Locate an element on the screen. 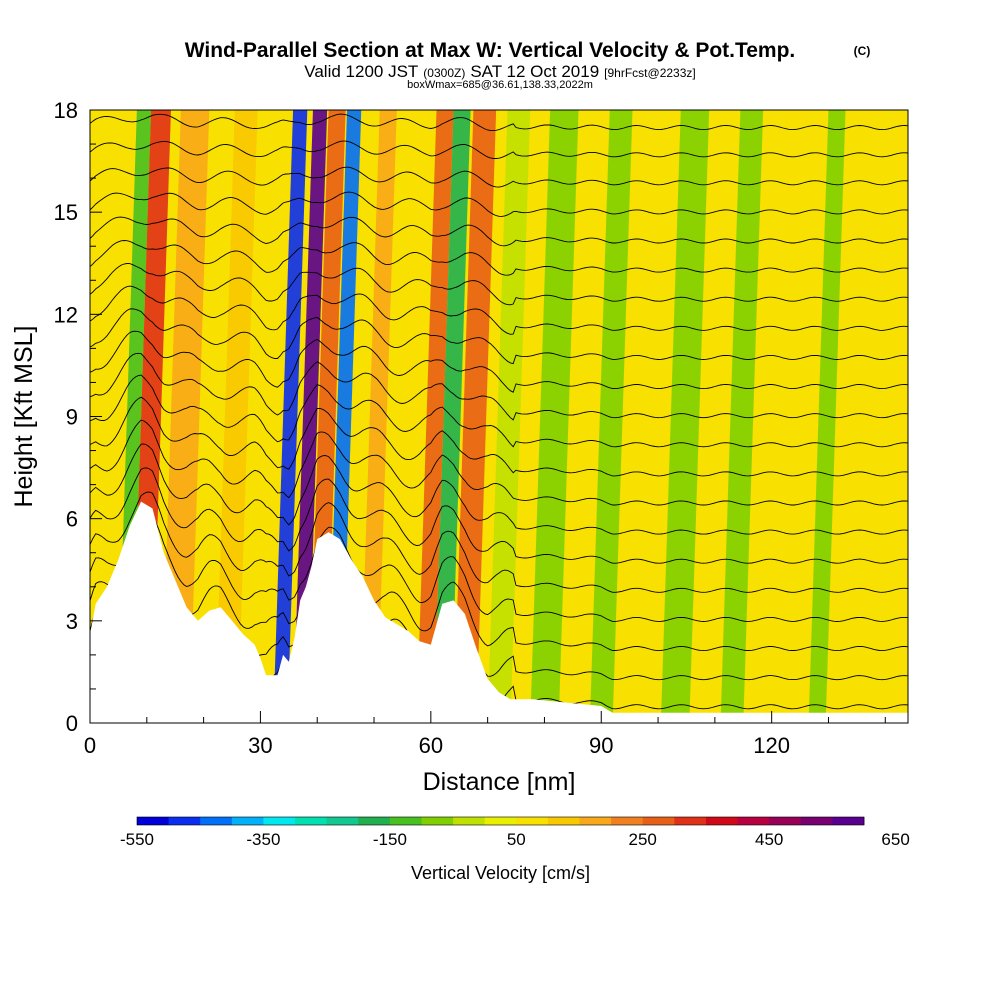 Image resolution: width=1000 pixels, height=1000 pixels. colorbar-tick-label: -550 is located at coordinates (137, 839).